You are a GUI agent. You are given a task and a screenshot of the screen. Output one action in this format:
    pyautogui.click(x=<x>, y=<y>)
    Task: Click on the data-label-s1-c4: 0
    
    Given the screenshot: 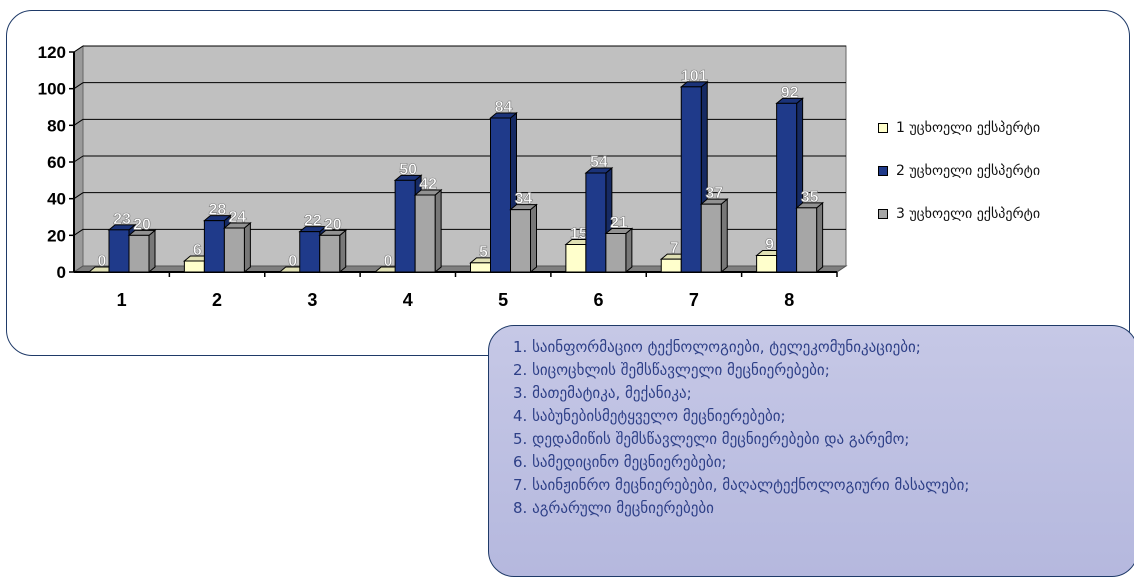 What is the action you would take?
    pyautogui.click(x=388, y=261)
    